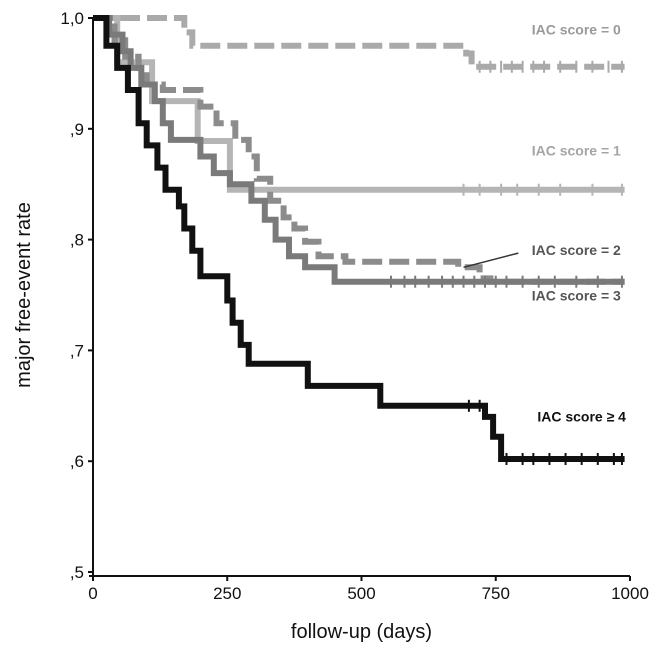 The image size is (651, 646). What do you see at coordinates (77, 572) in the screenshot?
I see `y-tick-label: ,5` at bounding box center [77, 572].